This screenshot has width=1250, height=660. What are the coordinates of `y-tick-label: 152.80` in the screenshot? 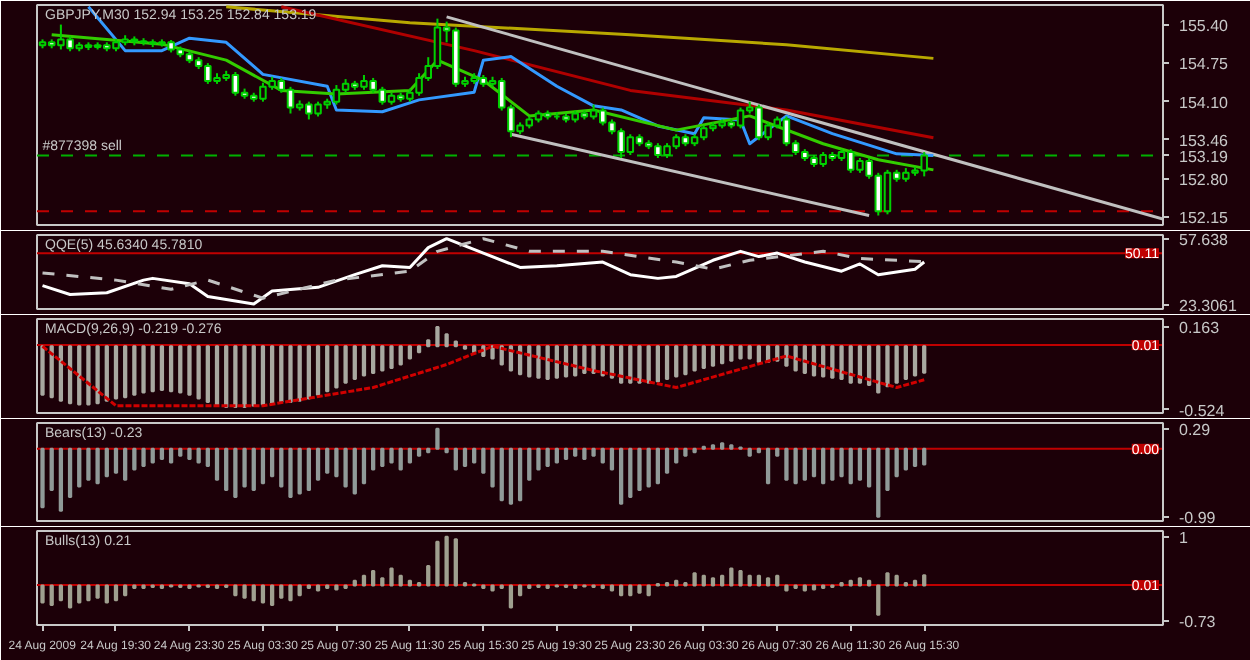 It's located at (1204, 179).